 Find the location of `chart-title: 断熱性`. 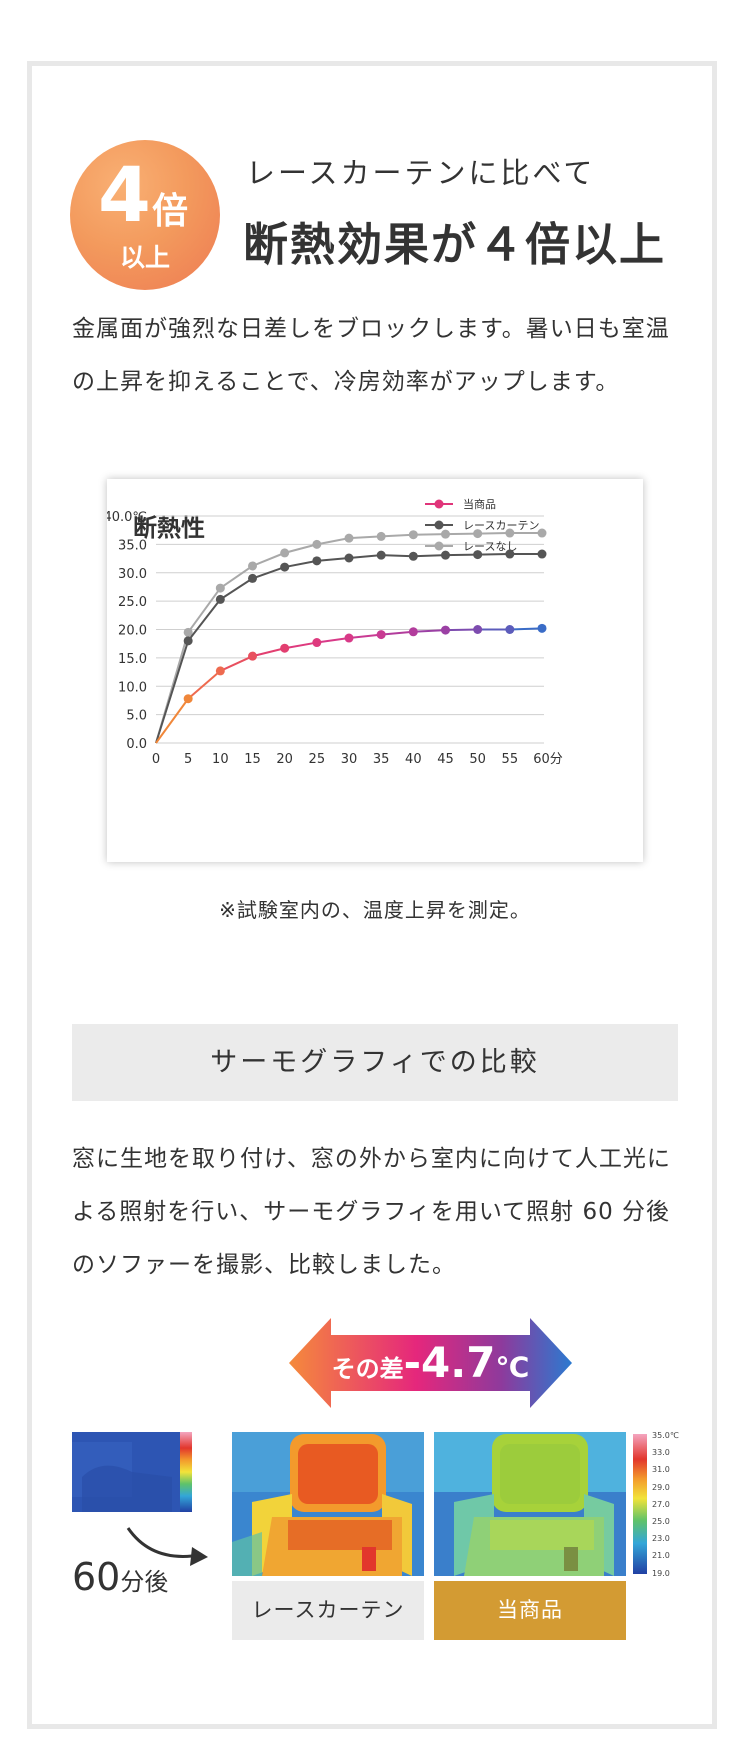

chart-title: 断熱性 is located at coordinates (169, 528).